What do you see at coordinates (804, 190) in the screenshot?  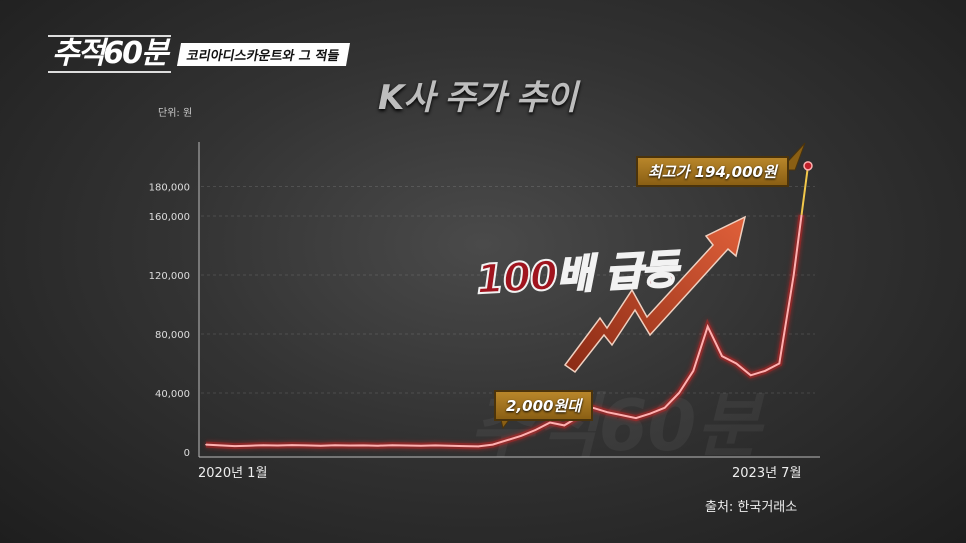 I see `peak-segment` at bounding box center [804, 190].